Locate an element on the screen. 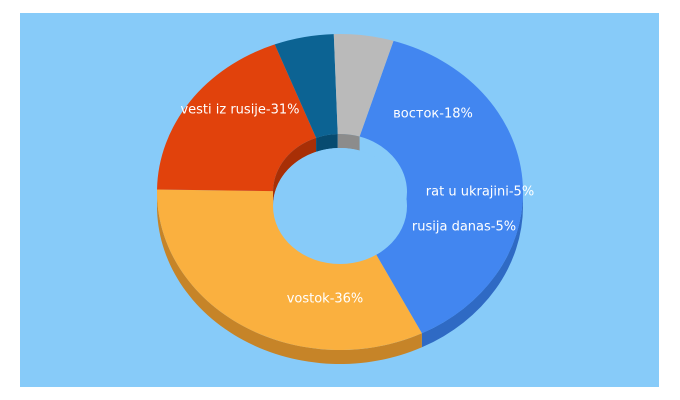 This screenshot has height=400, width=680. slice-label-0: vostok-36% is located at coordinates (325, 299).